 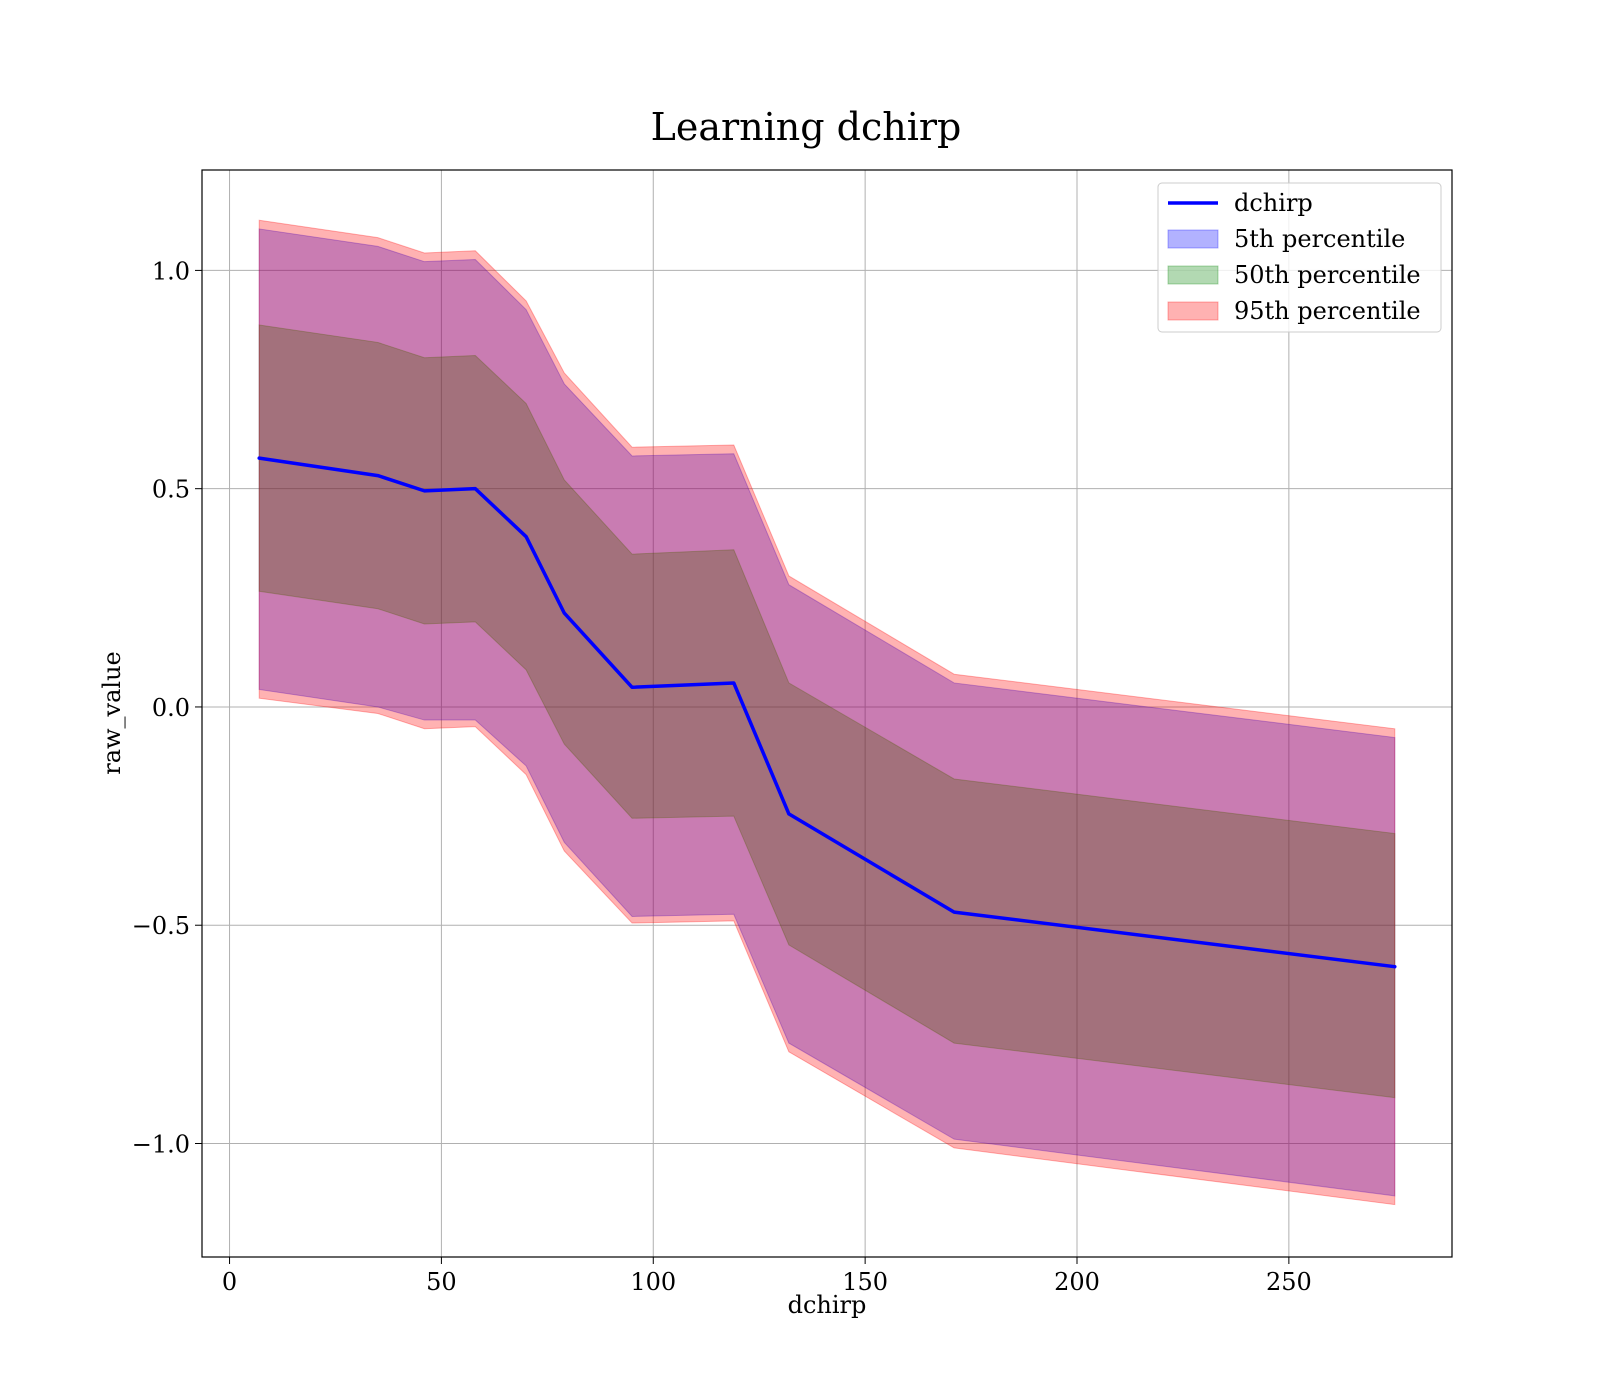 What do you see at coordinates (1327, 275) in the screenshot?
I see `legend-label: 50th percentile` at bounding box center [1327, 275].